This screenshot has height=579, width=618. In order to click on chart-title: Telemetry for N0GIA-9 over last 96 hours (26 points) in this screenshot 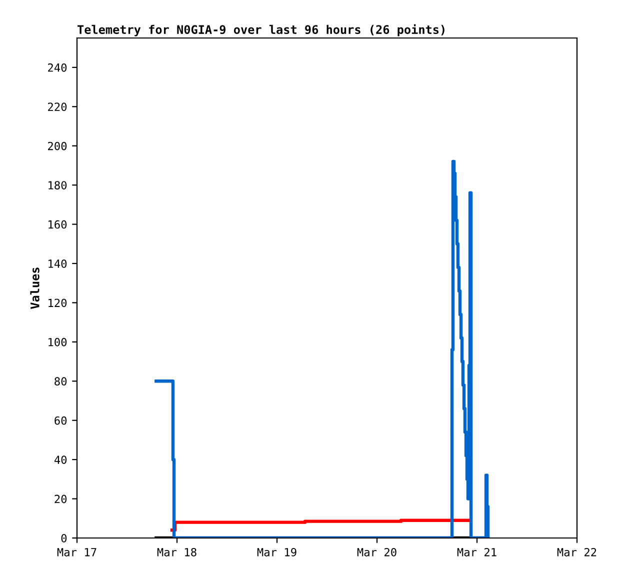, I will do `click(261, 30)`.